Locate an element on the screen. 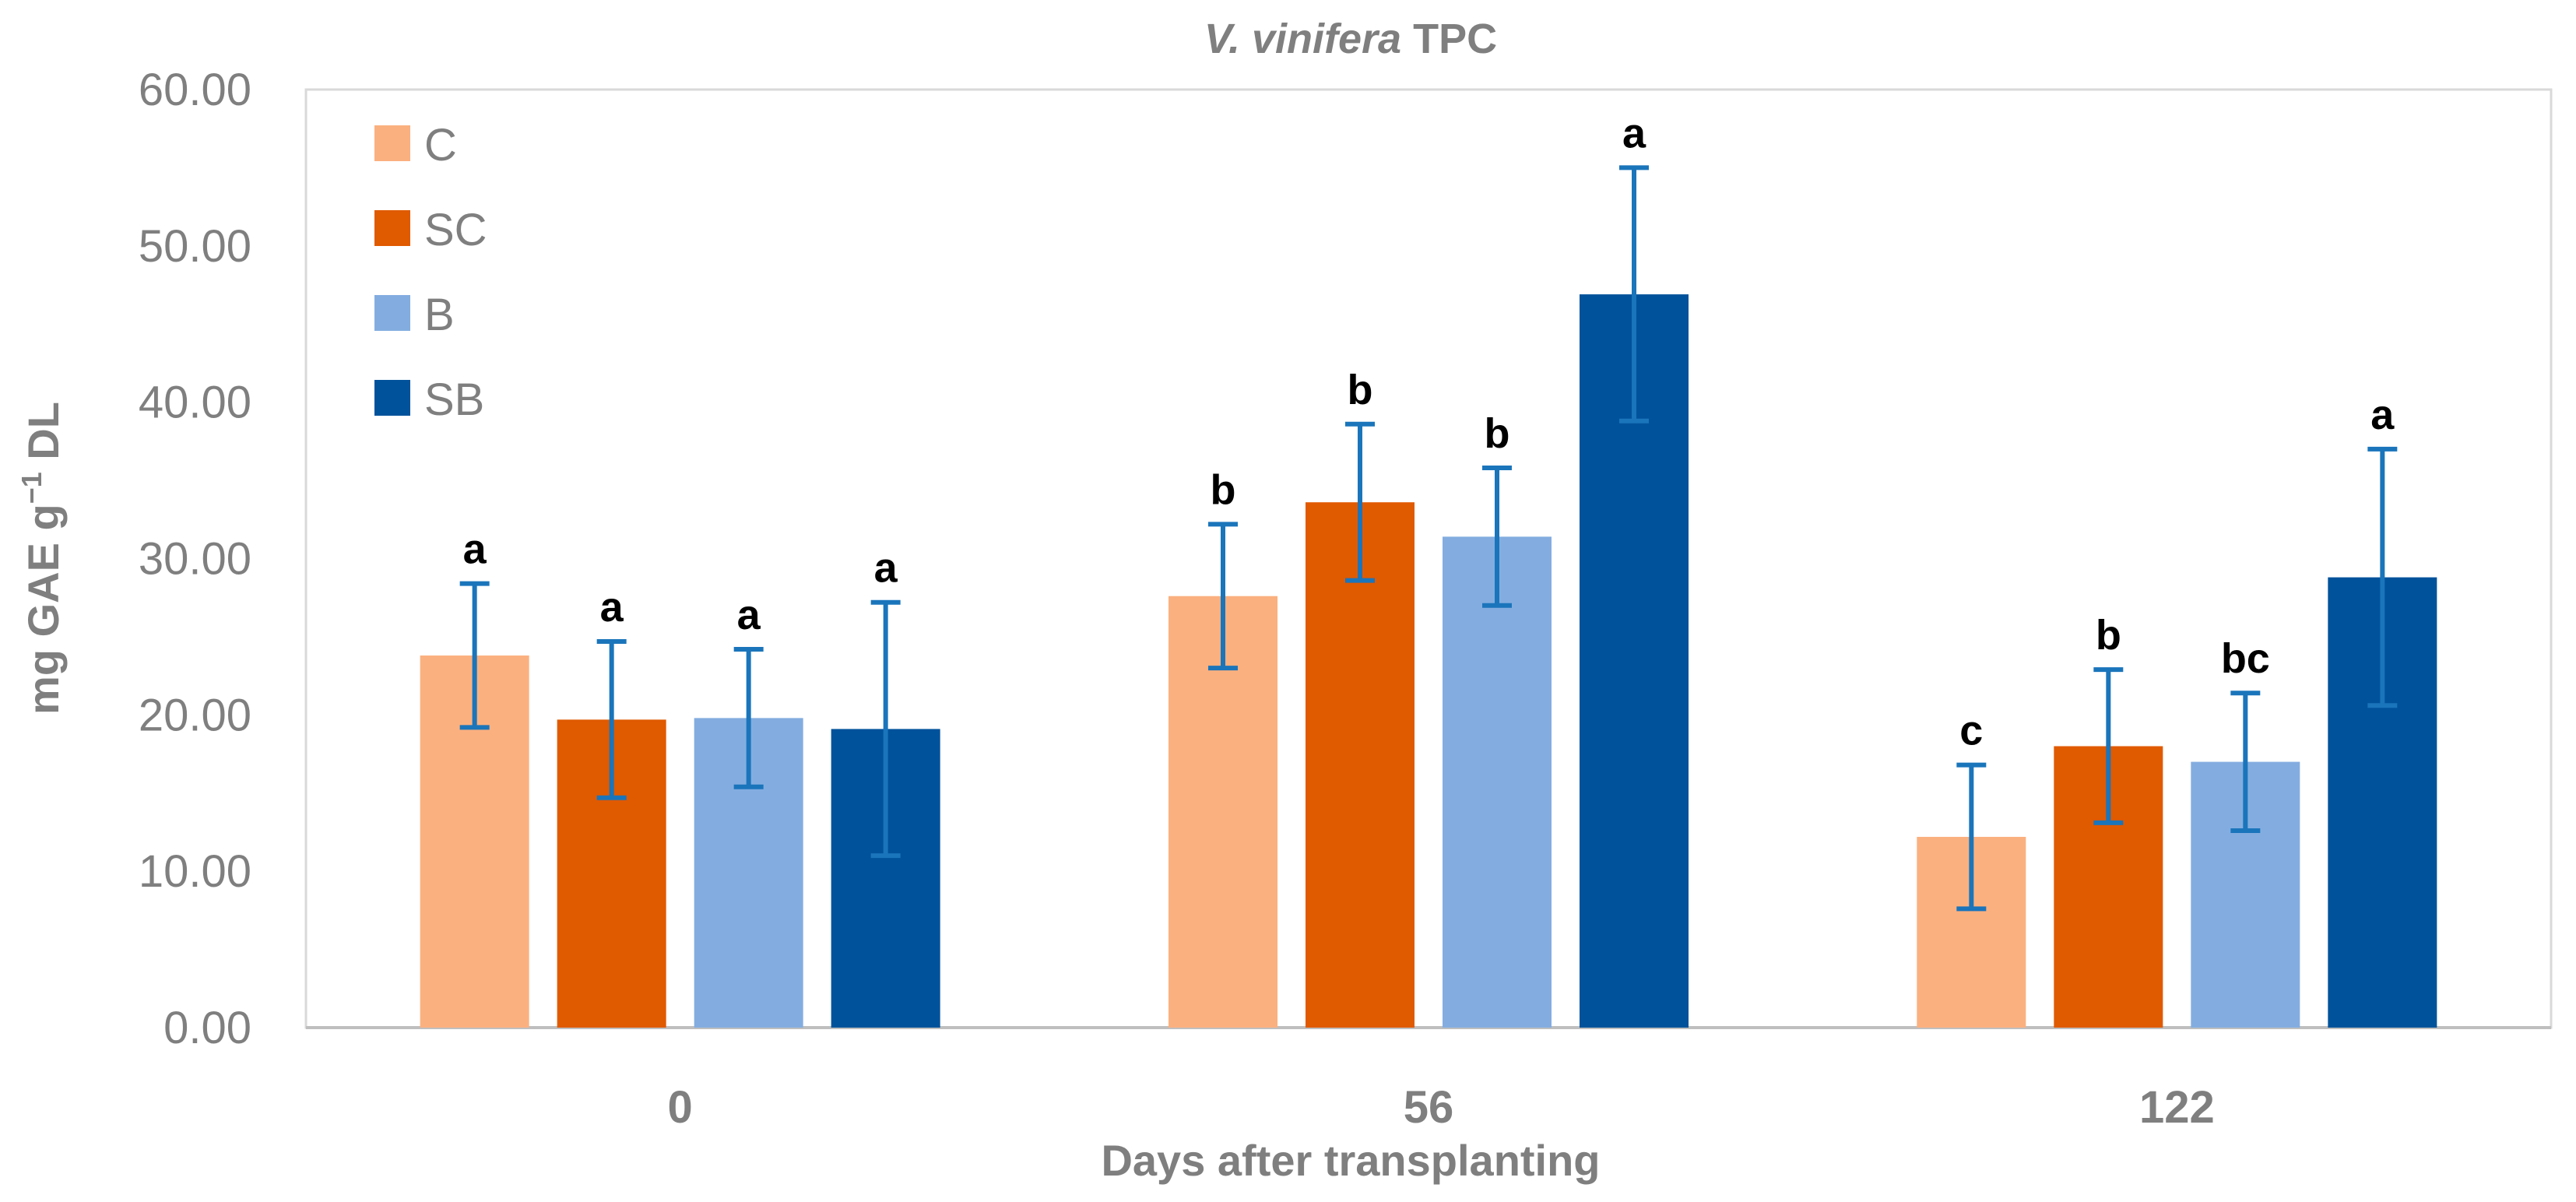 The height and width of the screenshot is (1202, 2576). y-axis-title-prefix: mg GAE g is located at coordinates (44, 609).